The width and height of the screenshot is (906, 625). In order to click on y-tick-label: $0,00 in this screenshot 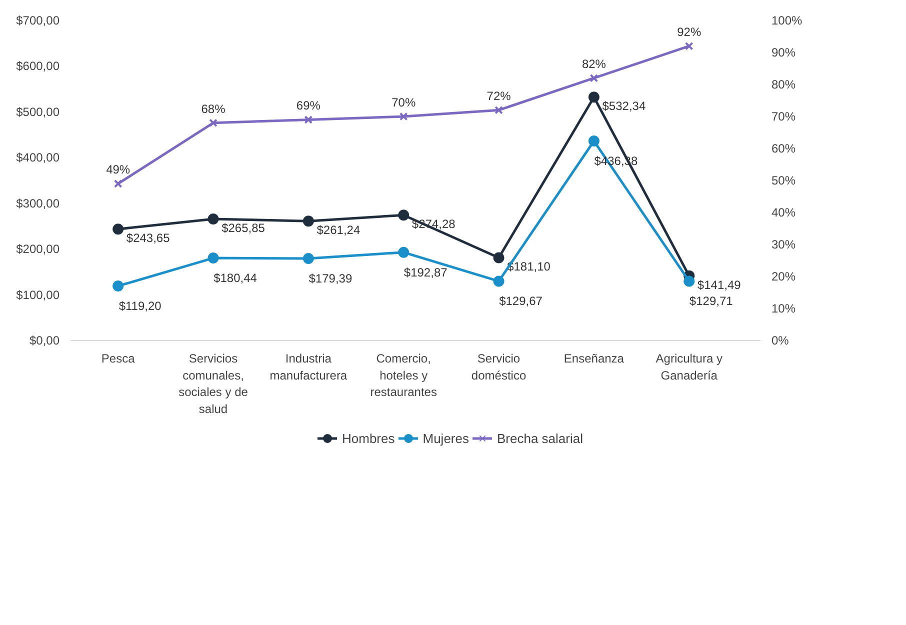, I will do `click(44, 341)`.